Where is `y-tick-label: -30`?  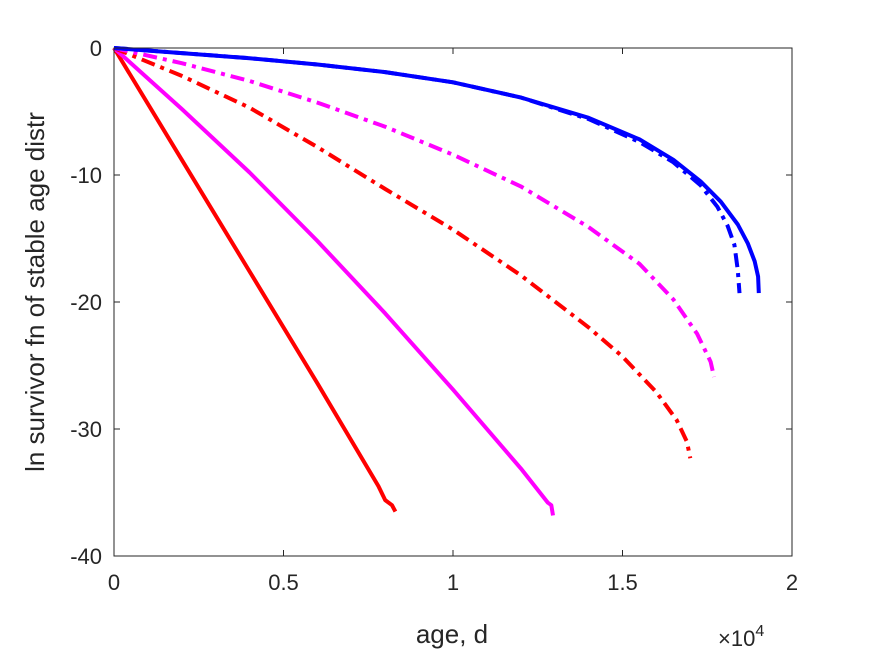 y-tick-label: -30 is located at coordinates (86, 429).